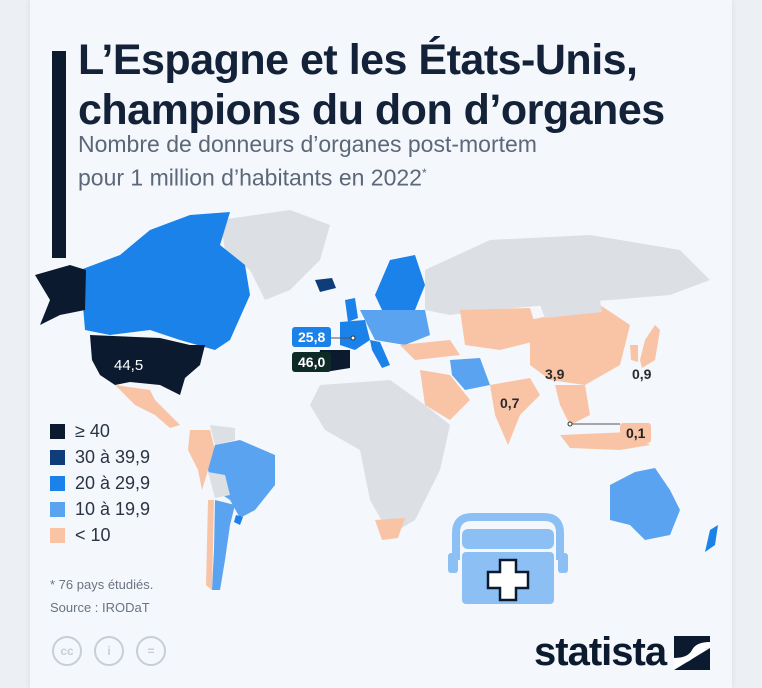 The height and width of the screenshot is (688, 762). What do you see at coordinates (59, 154) in the screenshot?
I see `title-accent-bar` at bounding box center [59, 154].